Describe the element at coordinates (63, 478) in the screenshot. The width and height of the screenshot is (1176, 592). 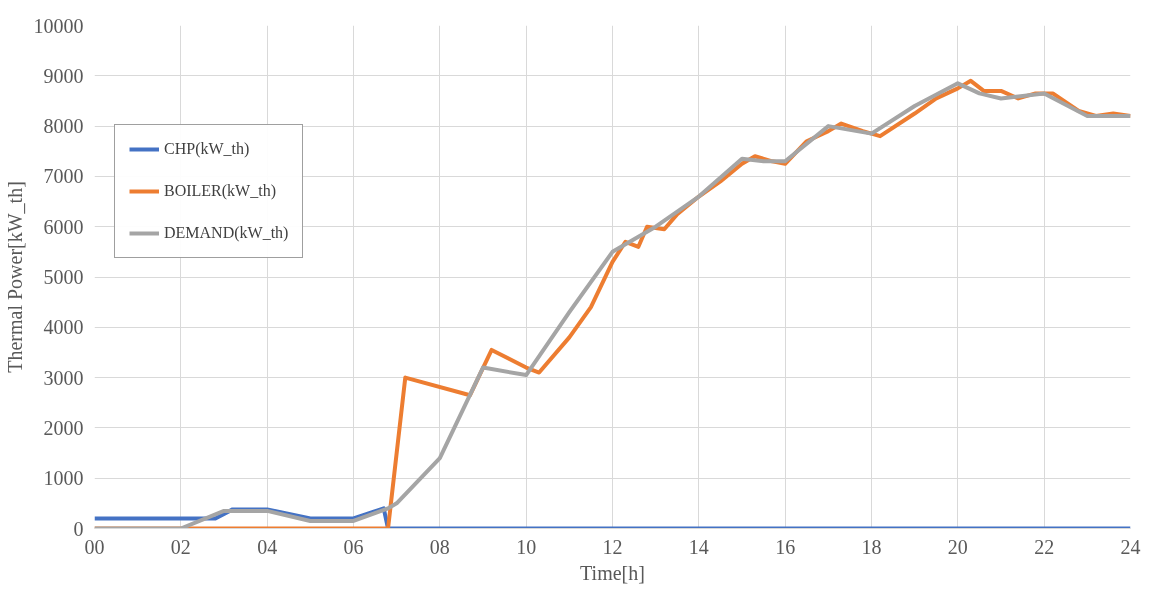
I see `y-tick-label: 1000` at that location.